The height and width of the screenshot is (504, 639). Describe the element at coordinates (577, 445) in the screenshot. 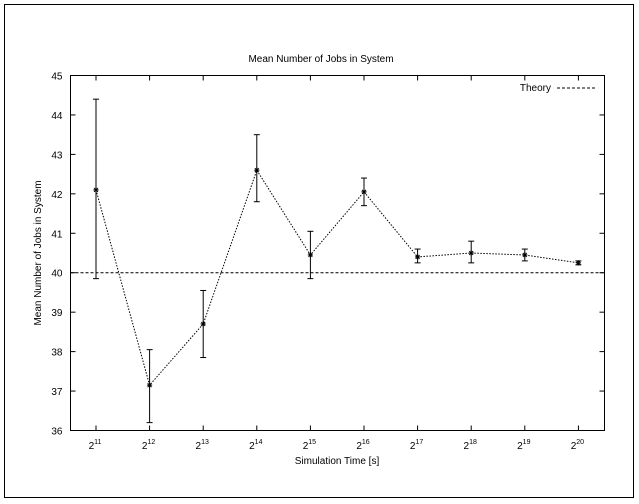

I see `x-tick-label: 220` at that location.